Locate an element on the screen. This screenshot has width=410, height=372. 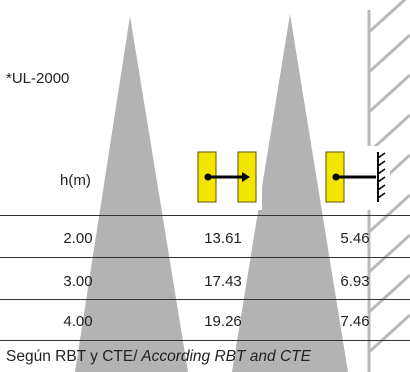
row-3-wall-value: 7.46 is located at coordinates (355, 321).